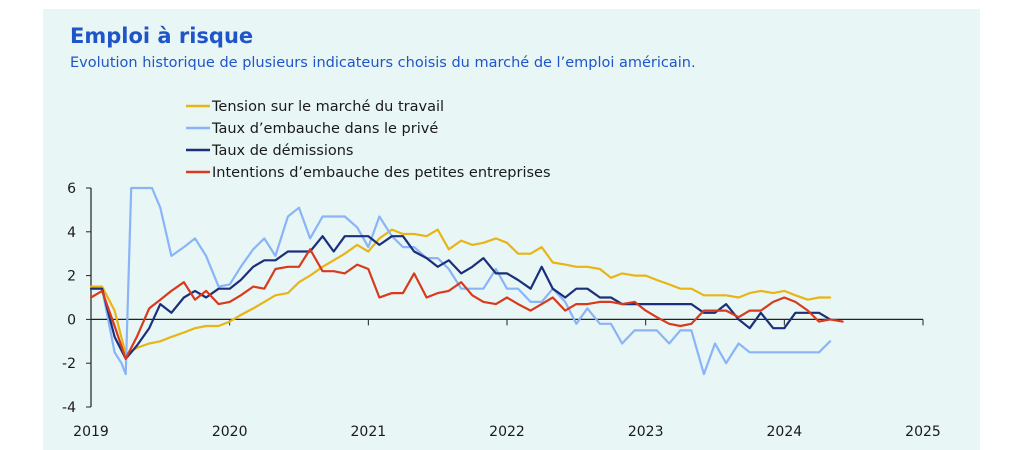 This screenshot has height=450, width=1024. I want to click on y-tick-label: -2, so click(69, 364).